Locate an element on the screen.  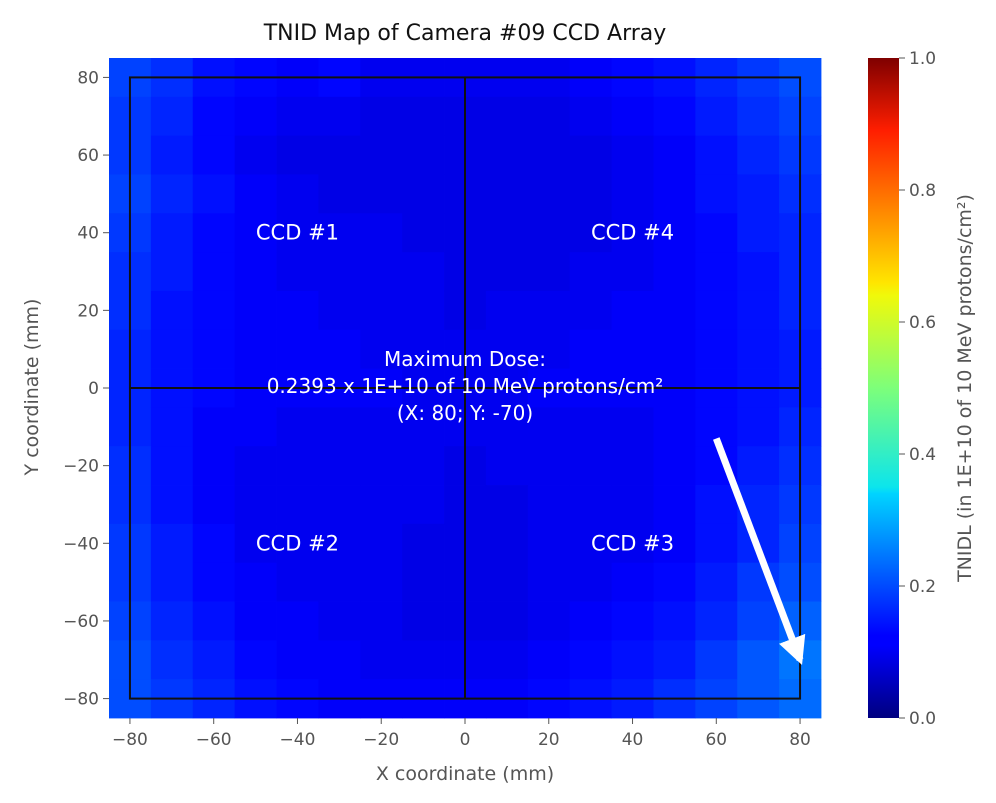
x-tick-label: −60 is located at coordinates (214, 740).